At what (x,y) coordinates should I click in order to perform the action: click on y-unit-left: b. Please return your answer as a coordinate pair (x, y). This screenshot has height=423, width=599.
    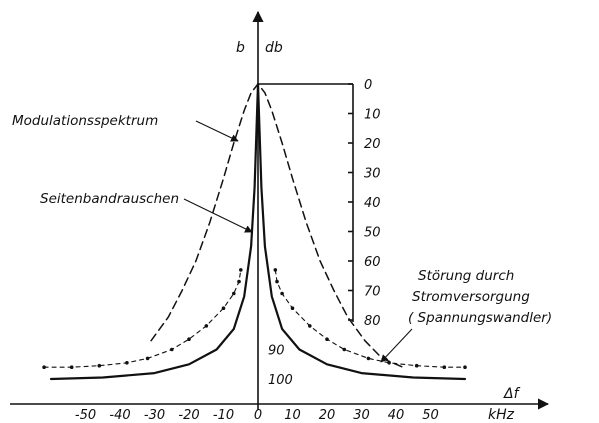
    Looking at the image, I should click on (240, 48).